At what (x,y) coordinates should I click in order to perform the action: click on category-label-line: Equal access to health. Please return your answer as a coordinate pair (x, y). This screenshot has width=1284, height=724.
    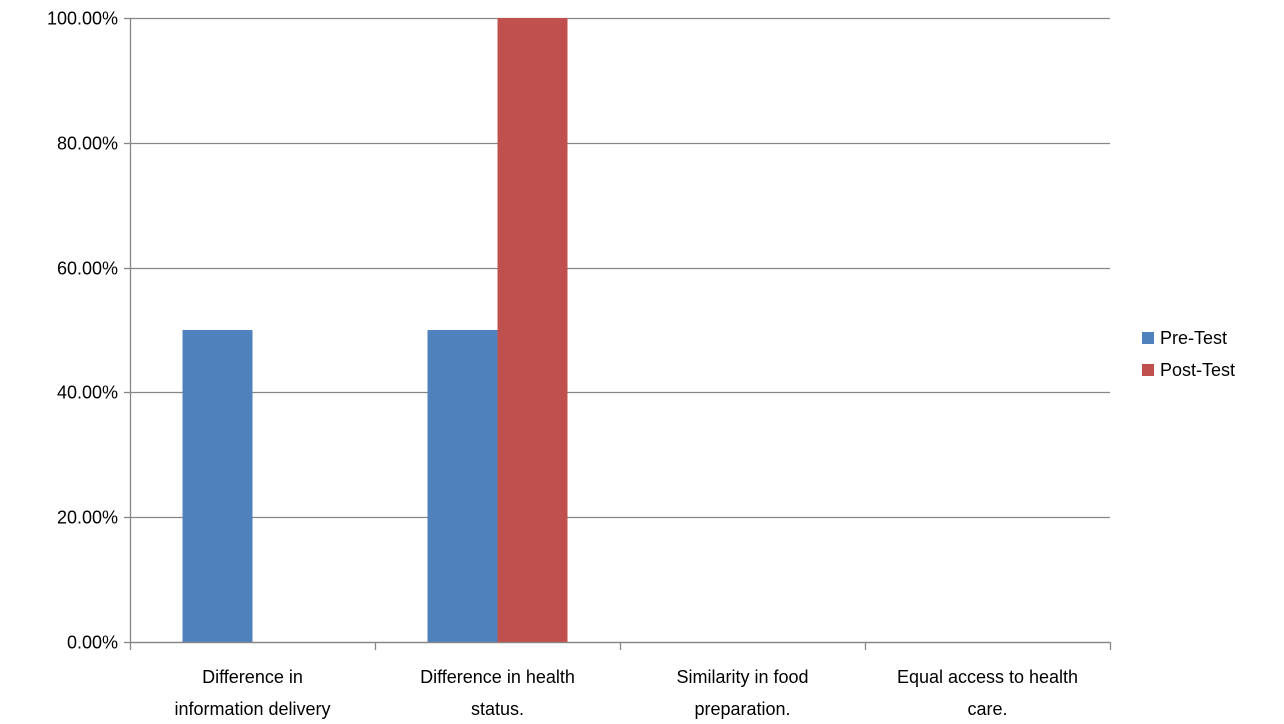
    Looking at the image, I should click on (987, 677).